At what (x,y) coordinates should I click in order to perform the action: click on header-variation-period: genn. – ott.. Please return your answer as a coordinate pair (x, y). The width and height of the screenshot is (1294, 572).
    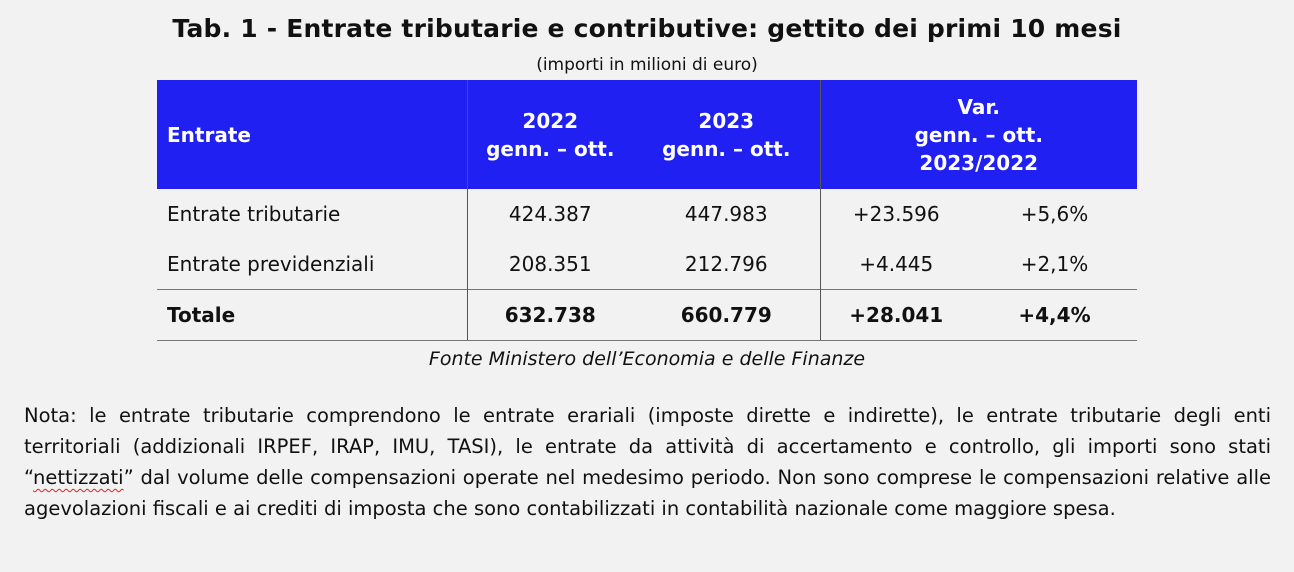
    Looking at the image, I should click on (978, 134).